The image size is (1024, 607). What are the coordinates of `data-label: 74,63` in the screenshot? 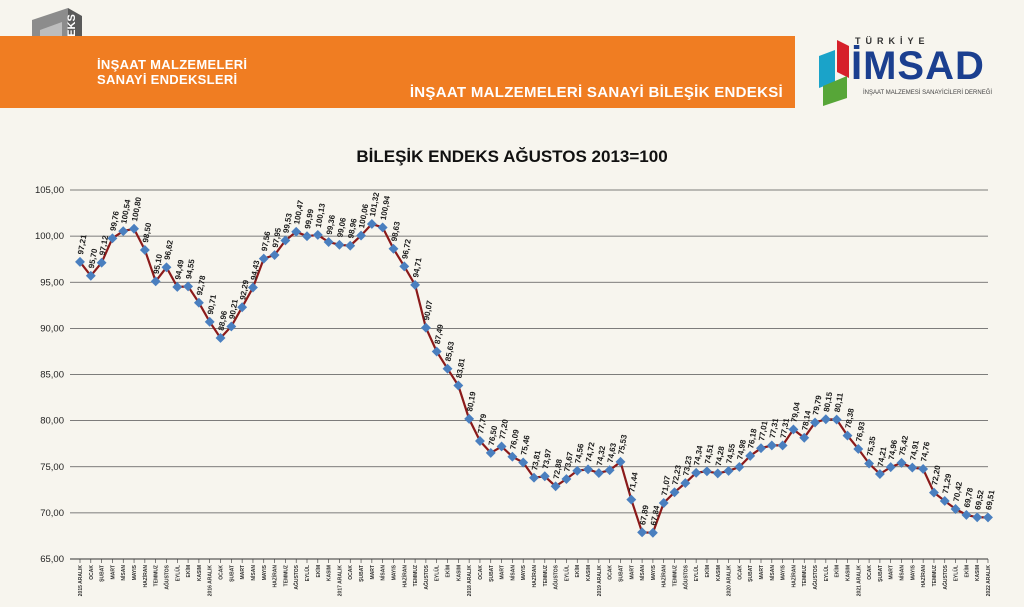 It's located at (612, 453).